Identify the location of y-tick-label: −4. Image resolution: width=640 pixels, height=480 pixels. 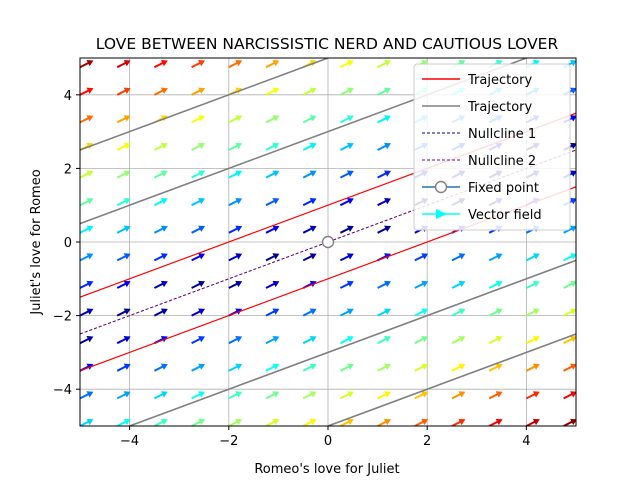
(62, 390).